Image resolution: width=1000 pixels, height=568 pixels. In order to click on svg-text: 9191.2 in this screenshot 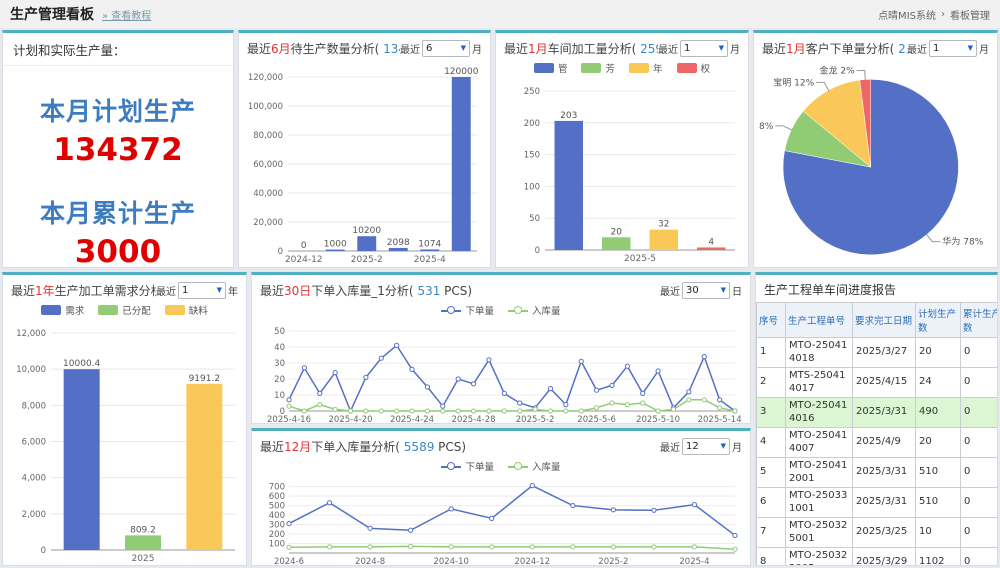, I will do `click(204, 379)`.